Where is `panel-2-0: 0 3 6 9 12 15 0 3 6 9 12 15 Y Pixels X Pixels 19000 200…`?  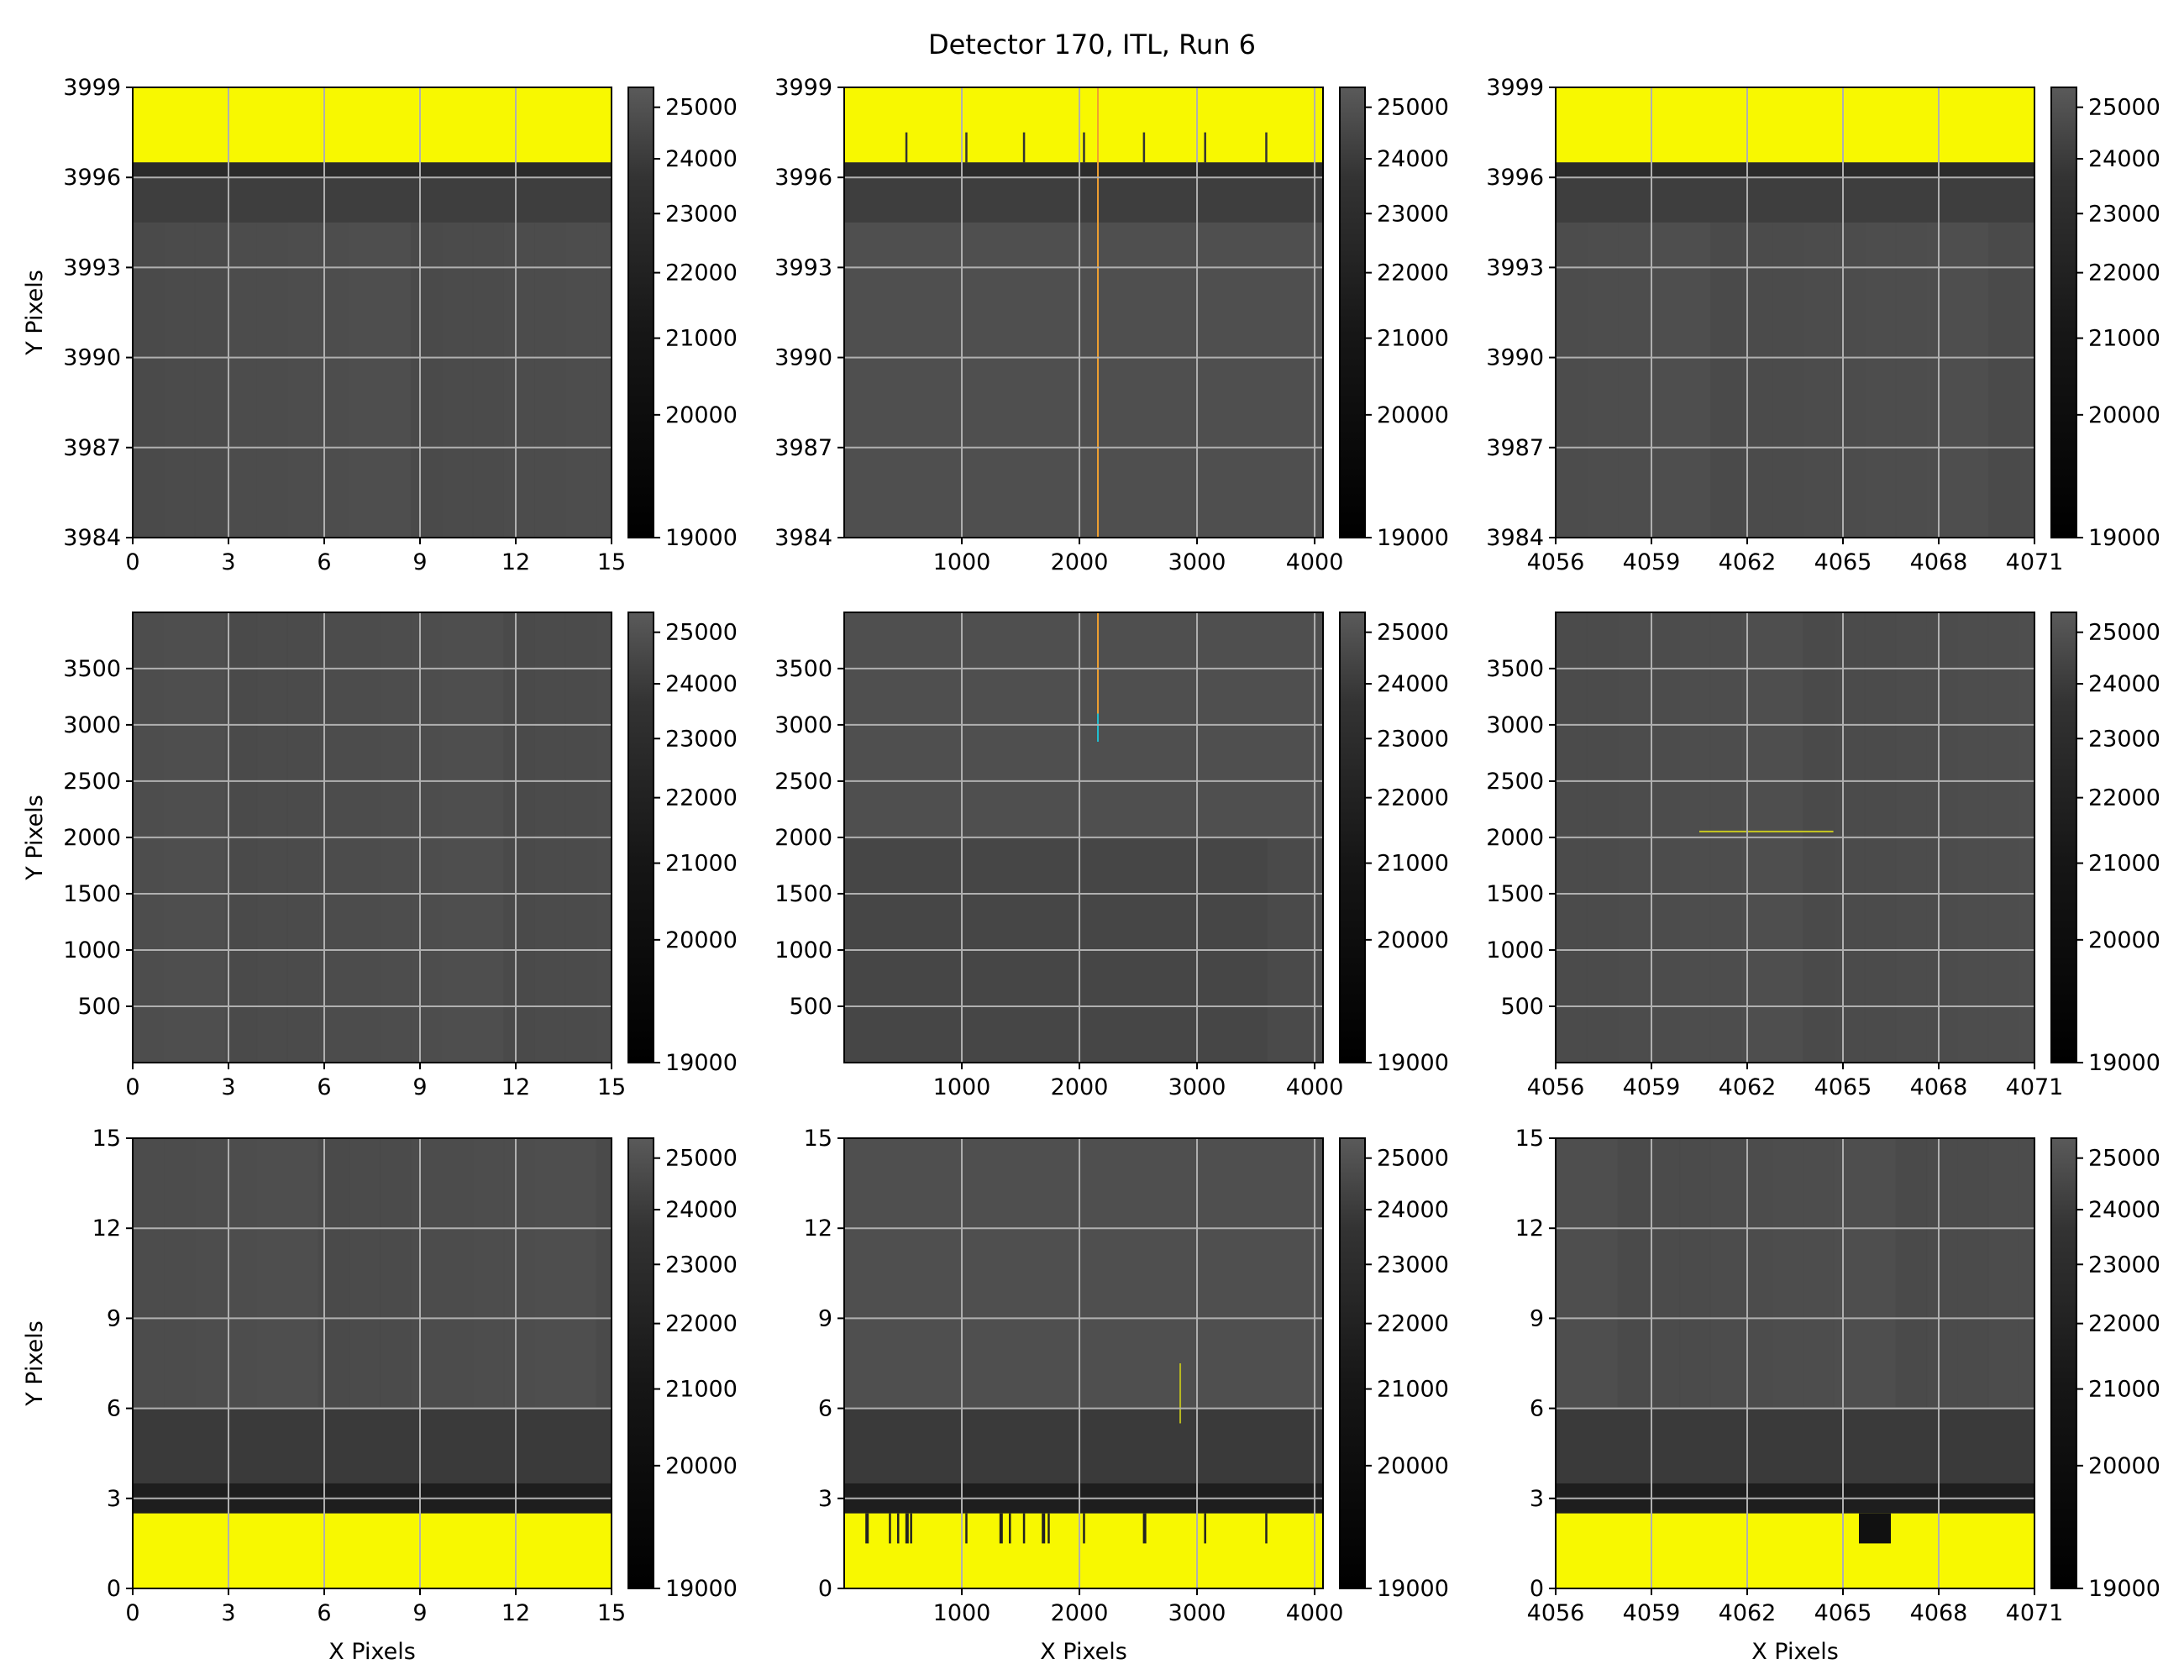
panel-2-0: 0 3 6 9 12 15 0 3 6 9 12 15 Y Pixels X Pixels 19000 200… is located at coordinates (380, 1395).